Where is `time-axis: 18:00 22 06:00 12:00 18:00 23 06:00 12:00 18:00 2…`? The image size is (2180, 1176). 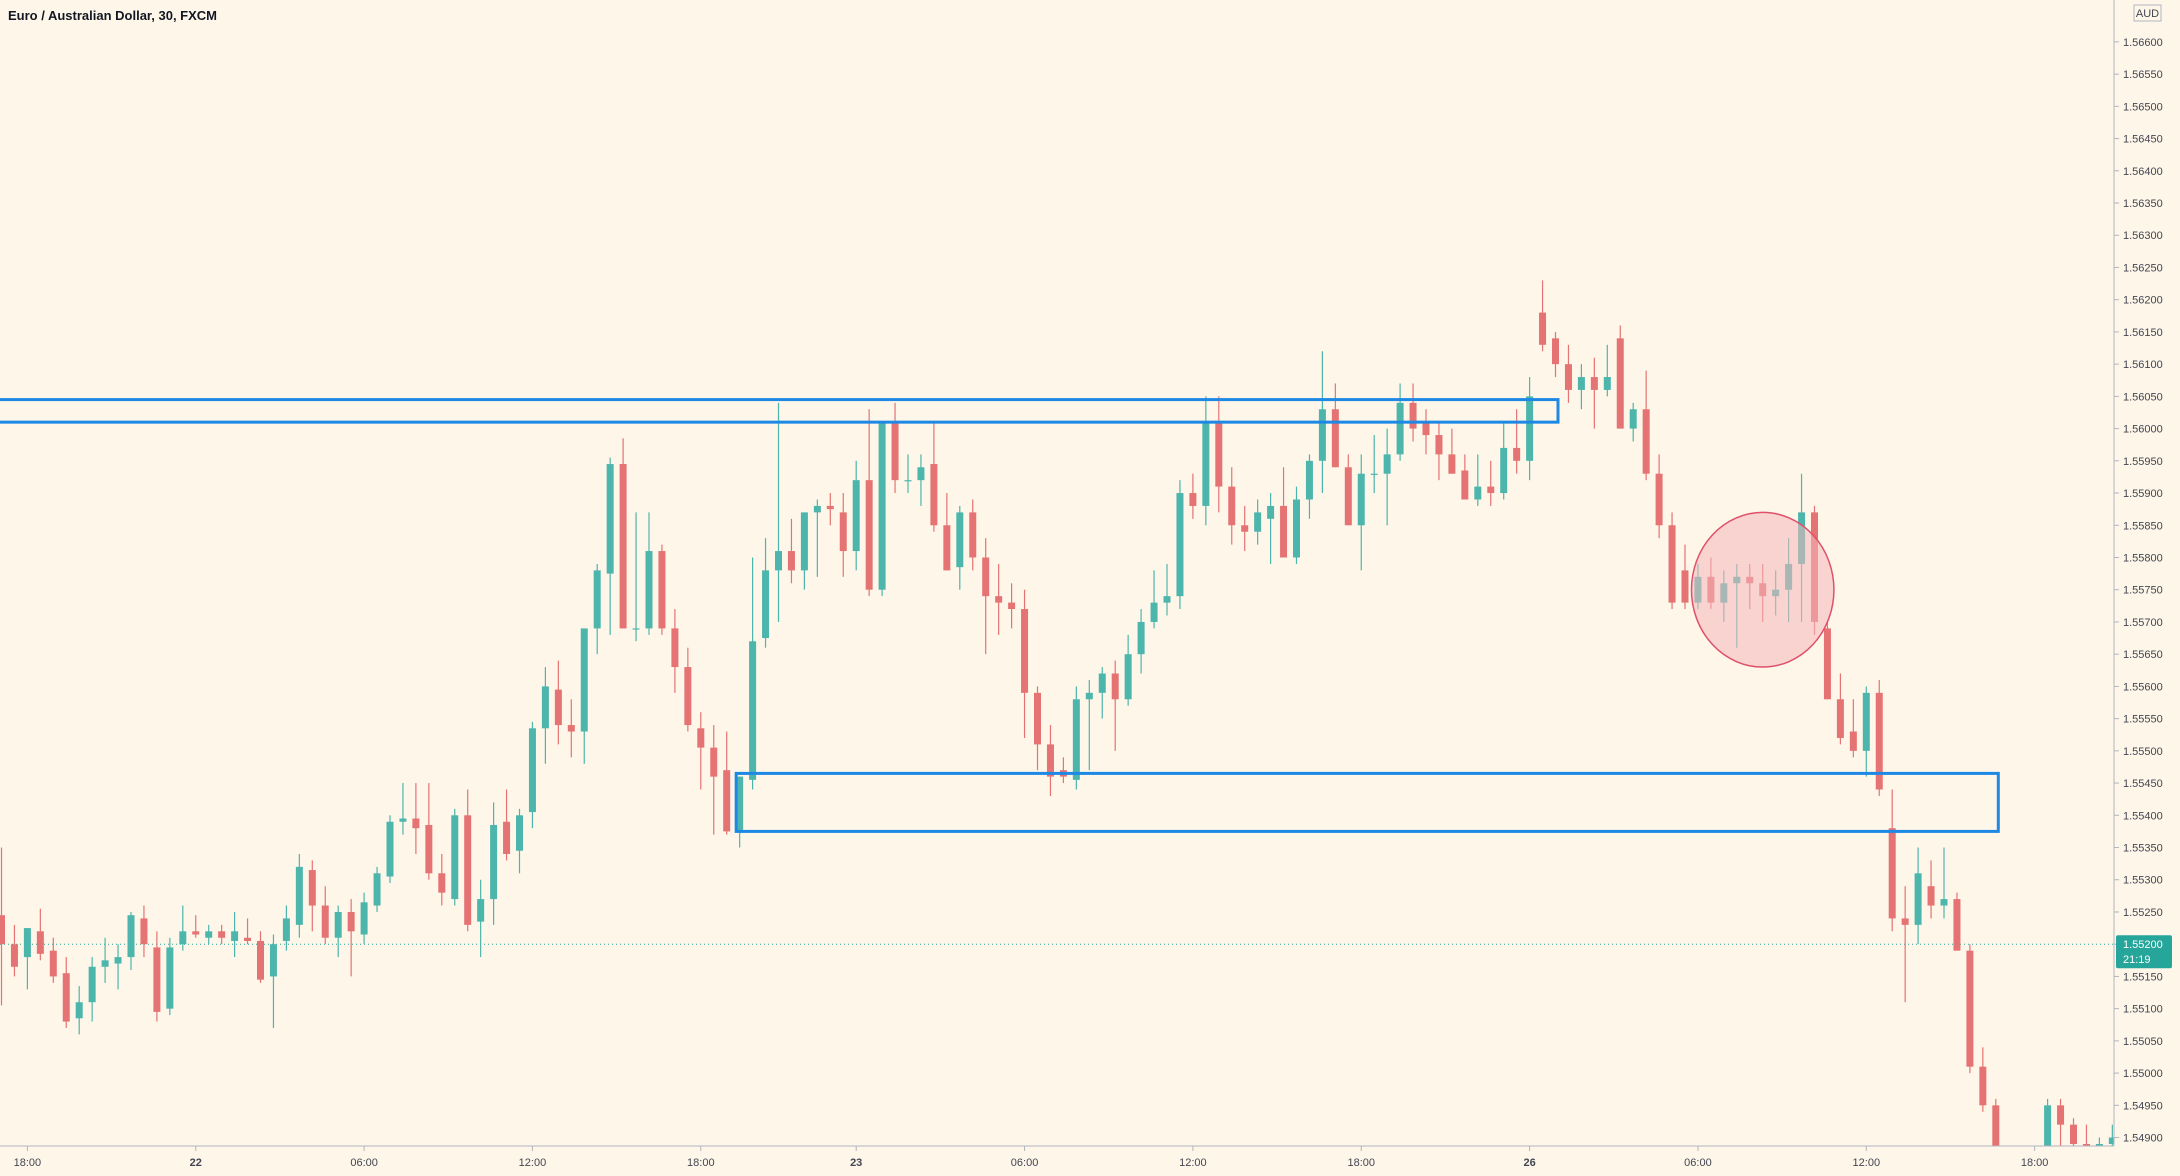 time-axis: 18:00 22 06:00 12:00 18:00 23 06:00 12:00 18:00 2… is located at coordinates (1090, 1157).